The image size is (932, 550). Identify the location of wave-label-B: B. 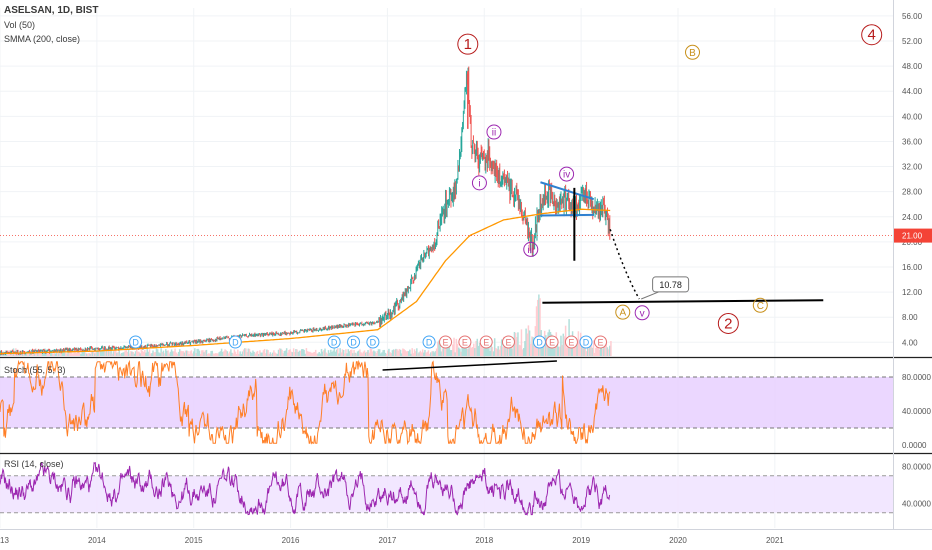
(692, 53).